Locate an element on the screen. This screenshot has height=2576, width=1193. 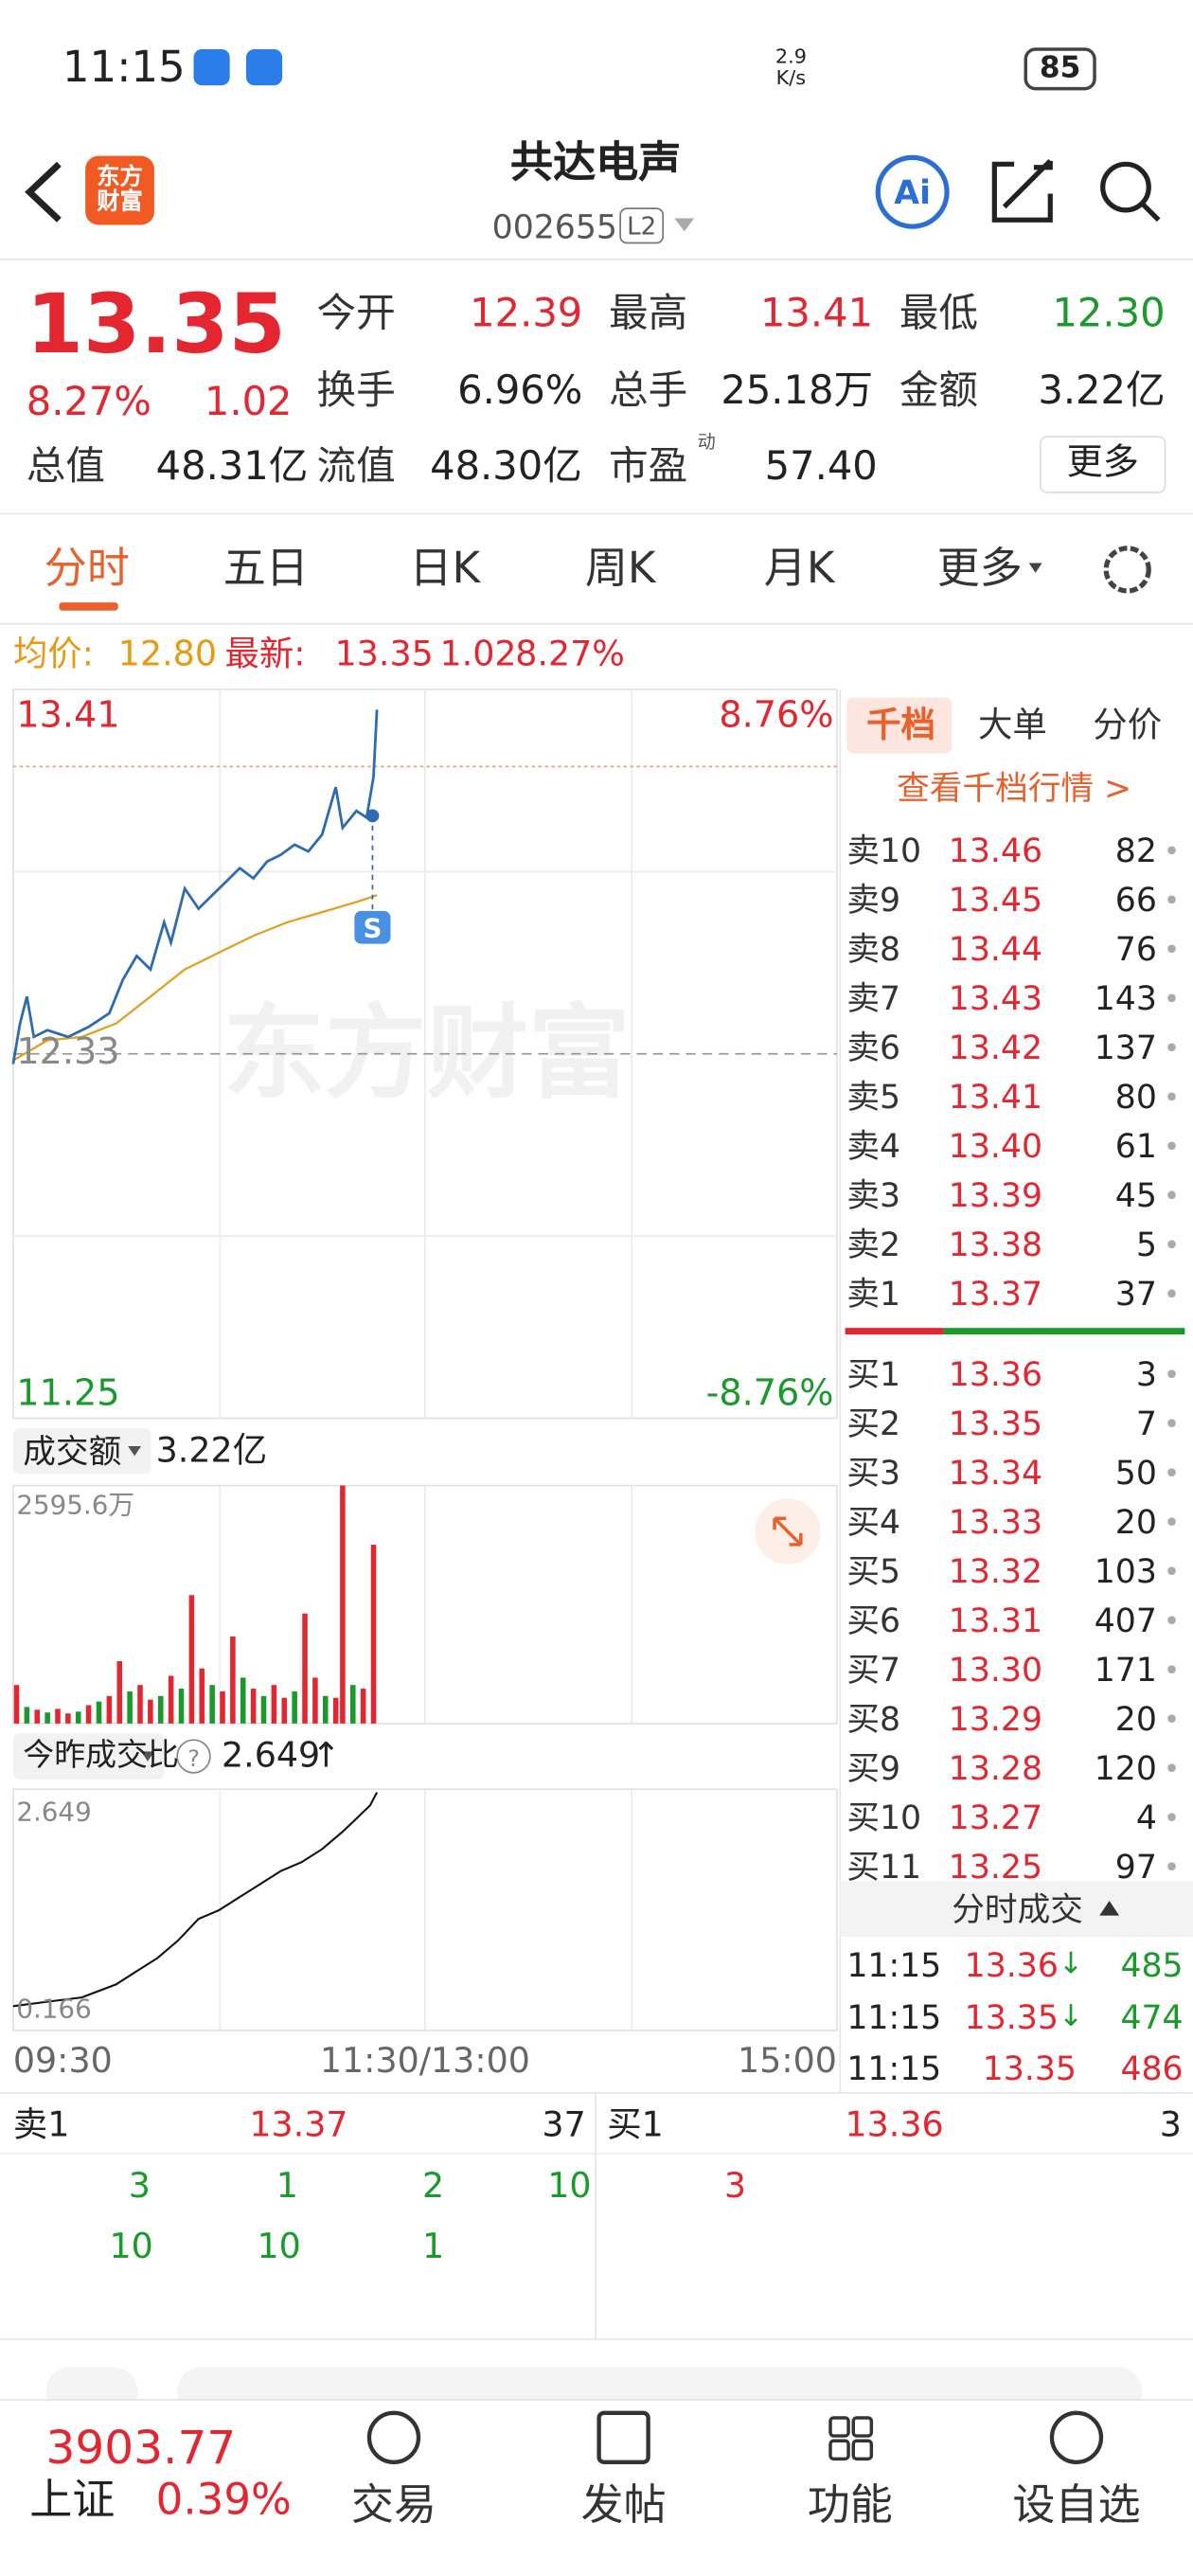
tab: 周K is located at coordinates (620, 569).